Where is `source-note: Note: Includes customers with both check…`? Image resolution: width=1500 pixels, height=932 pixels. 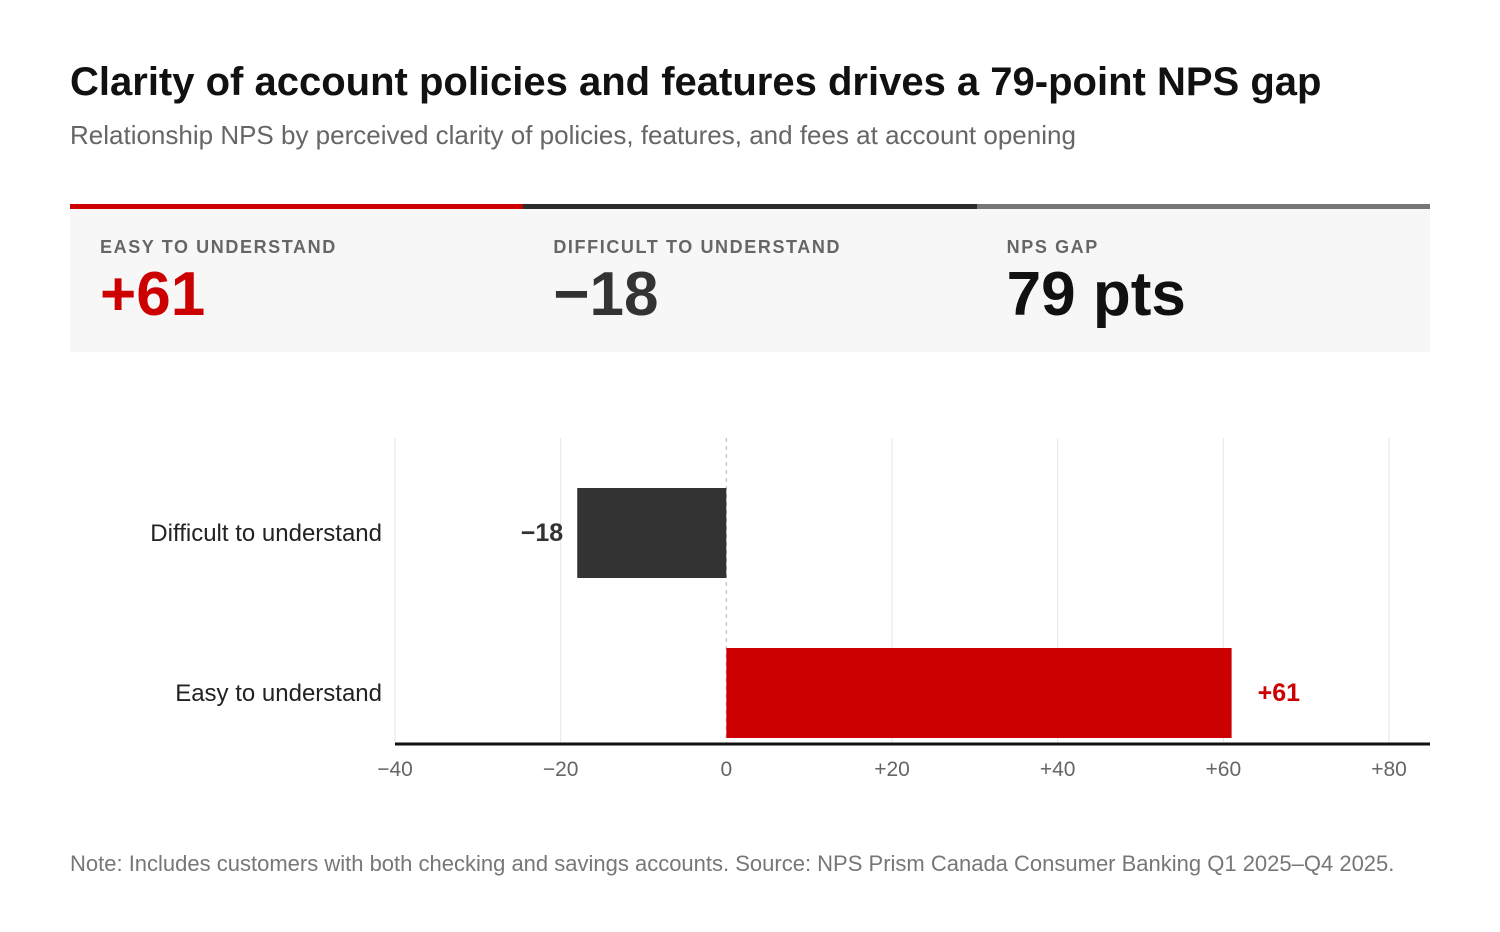 source-note: Note: Includes customers with both check… is located at coordinates (732, 863).